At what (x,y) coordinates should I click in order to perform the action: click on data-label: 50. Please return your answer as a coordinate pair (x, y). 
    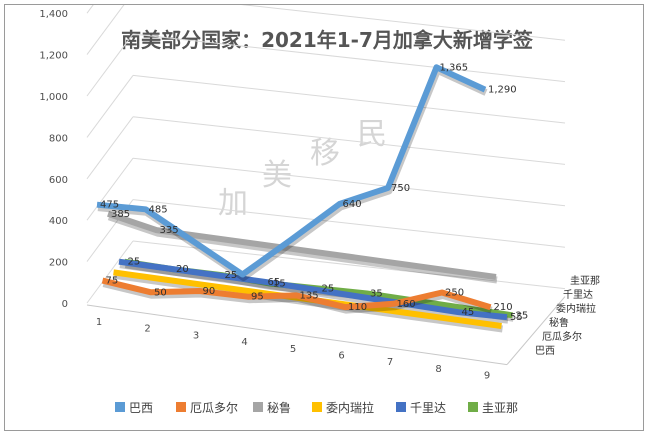
    Looking at the image, I should click on (160, 292).